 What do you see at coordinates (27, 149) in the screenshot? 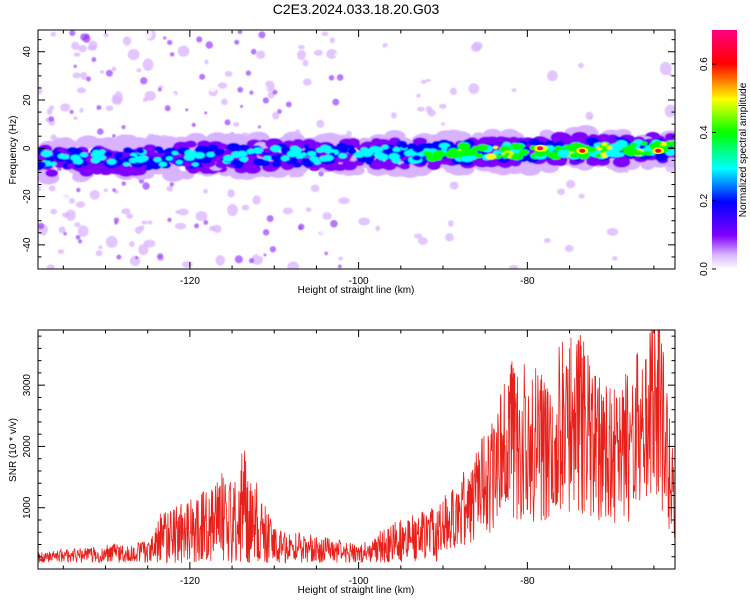
I see `heatmap-y-tick-labels: -40 -20 0 20 40` at bounding box center [27, 149].